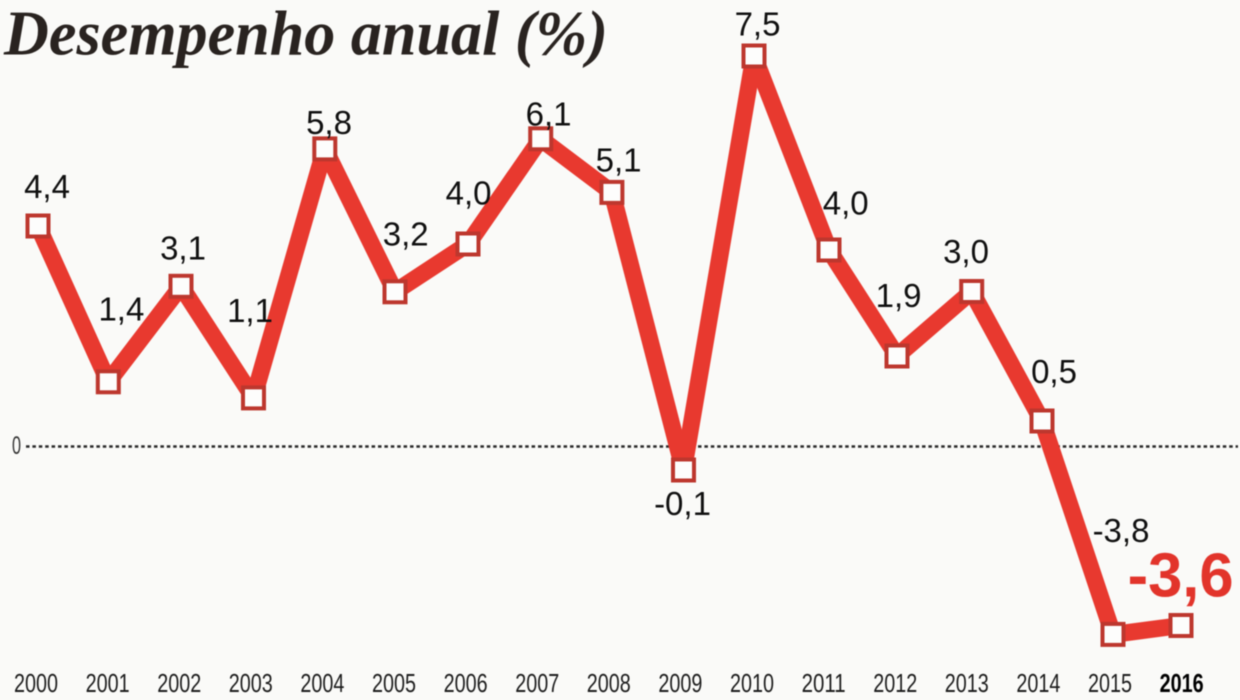 The image size is (1240, 700). I want to click on svg-text: 0, so click(16, 446).